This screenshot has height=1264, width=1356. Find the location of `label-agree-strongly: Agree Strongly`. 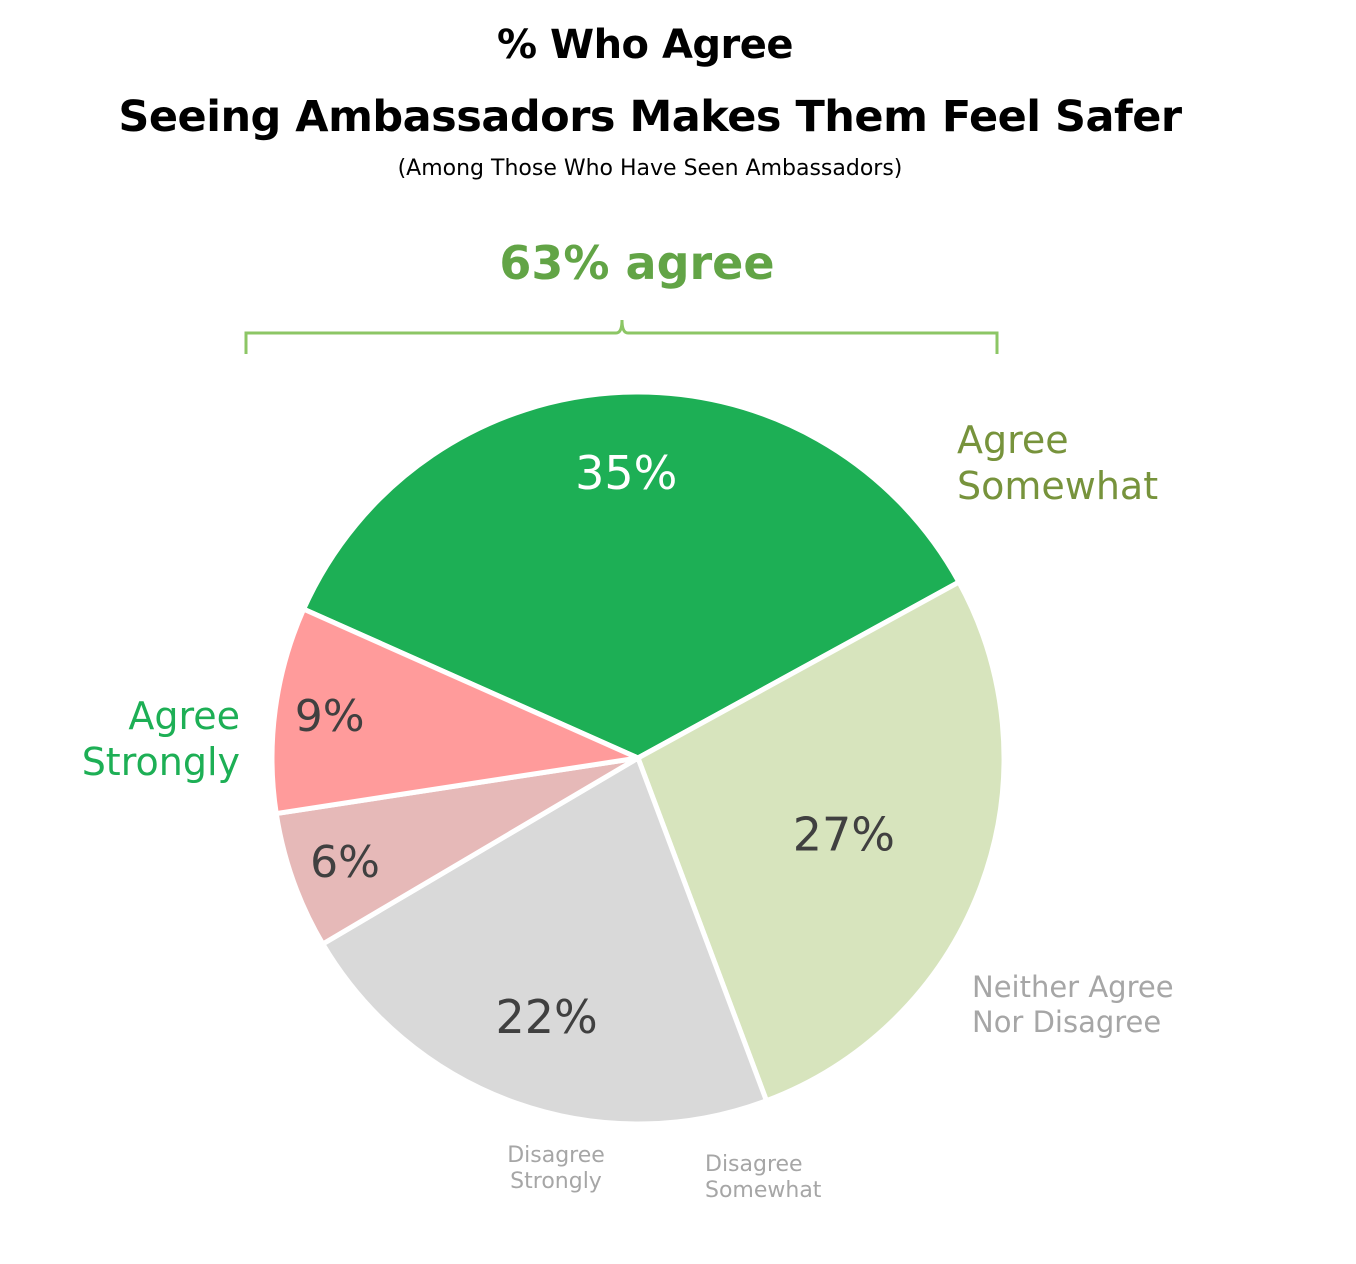

label-agree-strongly: Agree Strongly is located at coordinates (160, 739).